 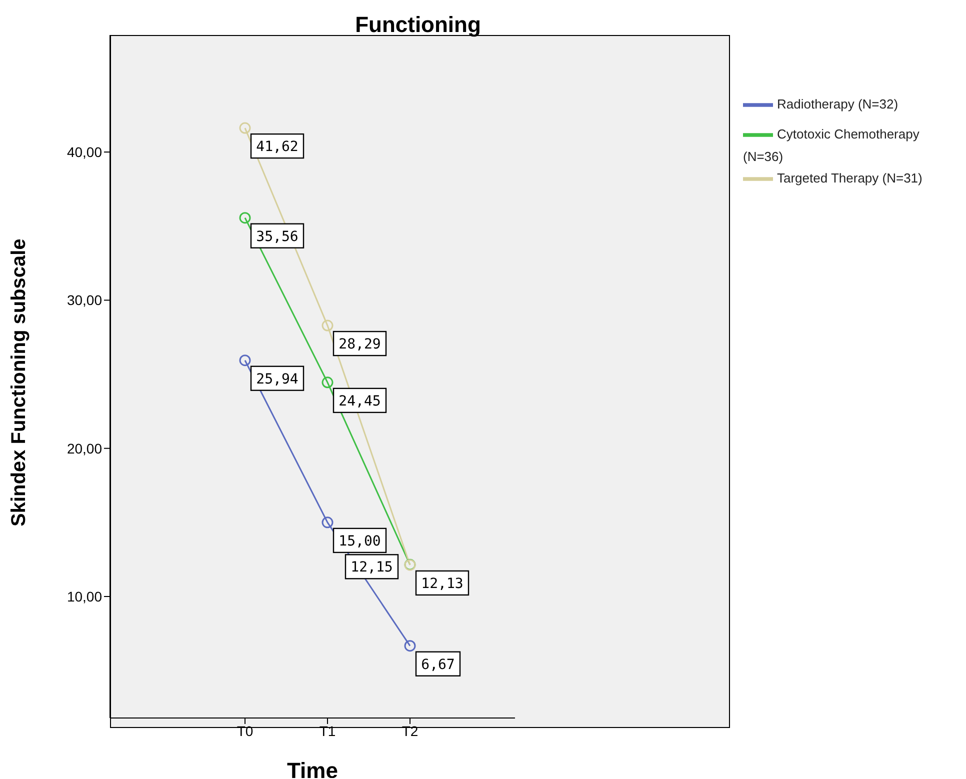 What do you see at coordinates (831, 145) in the screenshot?
I see `legend-label: Cytotoxic Chemotherapy (N=36)` at bounding box center [831, 145].